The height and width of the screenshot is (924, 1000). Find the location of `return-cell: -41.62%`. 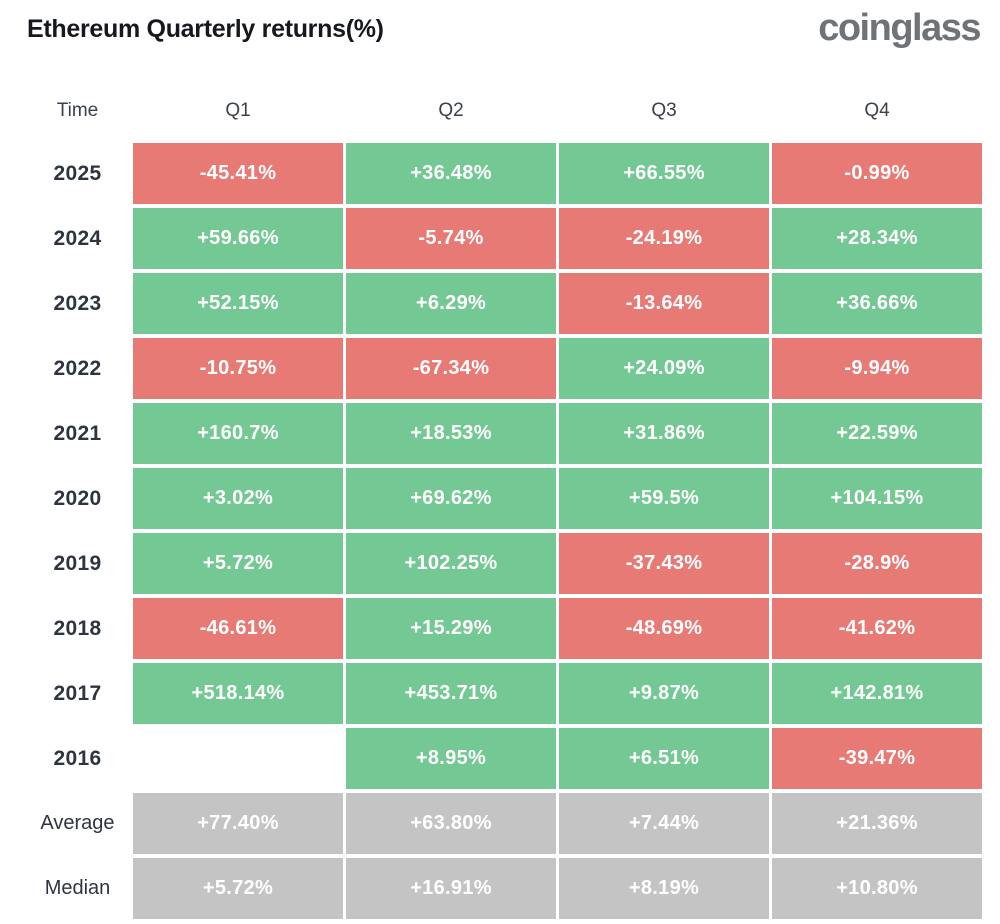

return-cell: -41.62% is located at coordinates (877, 628).